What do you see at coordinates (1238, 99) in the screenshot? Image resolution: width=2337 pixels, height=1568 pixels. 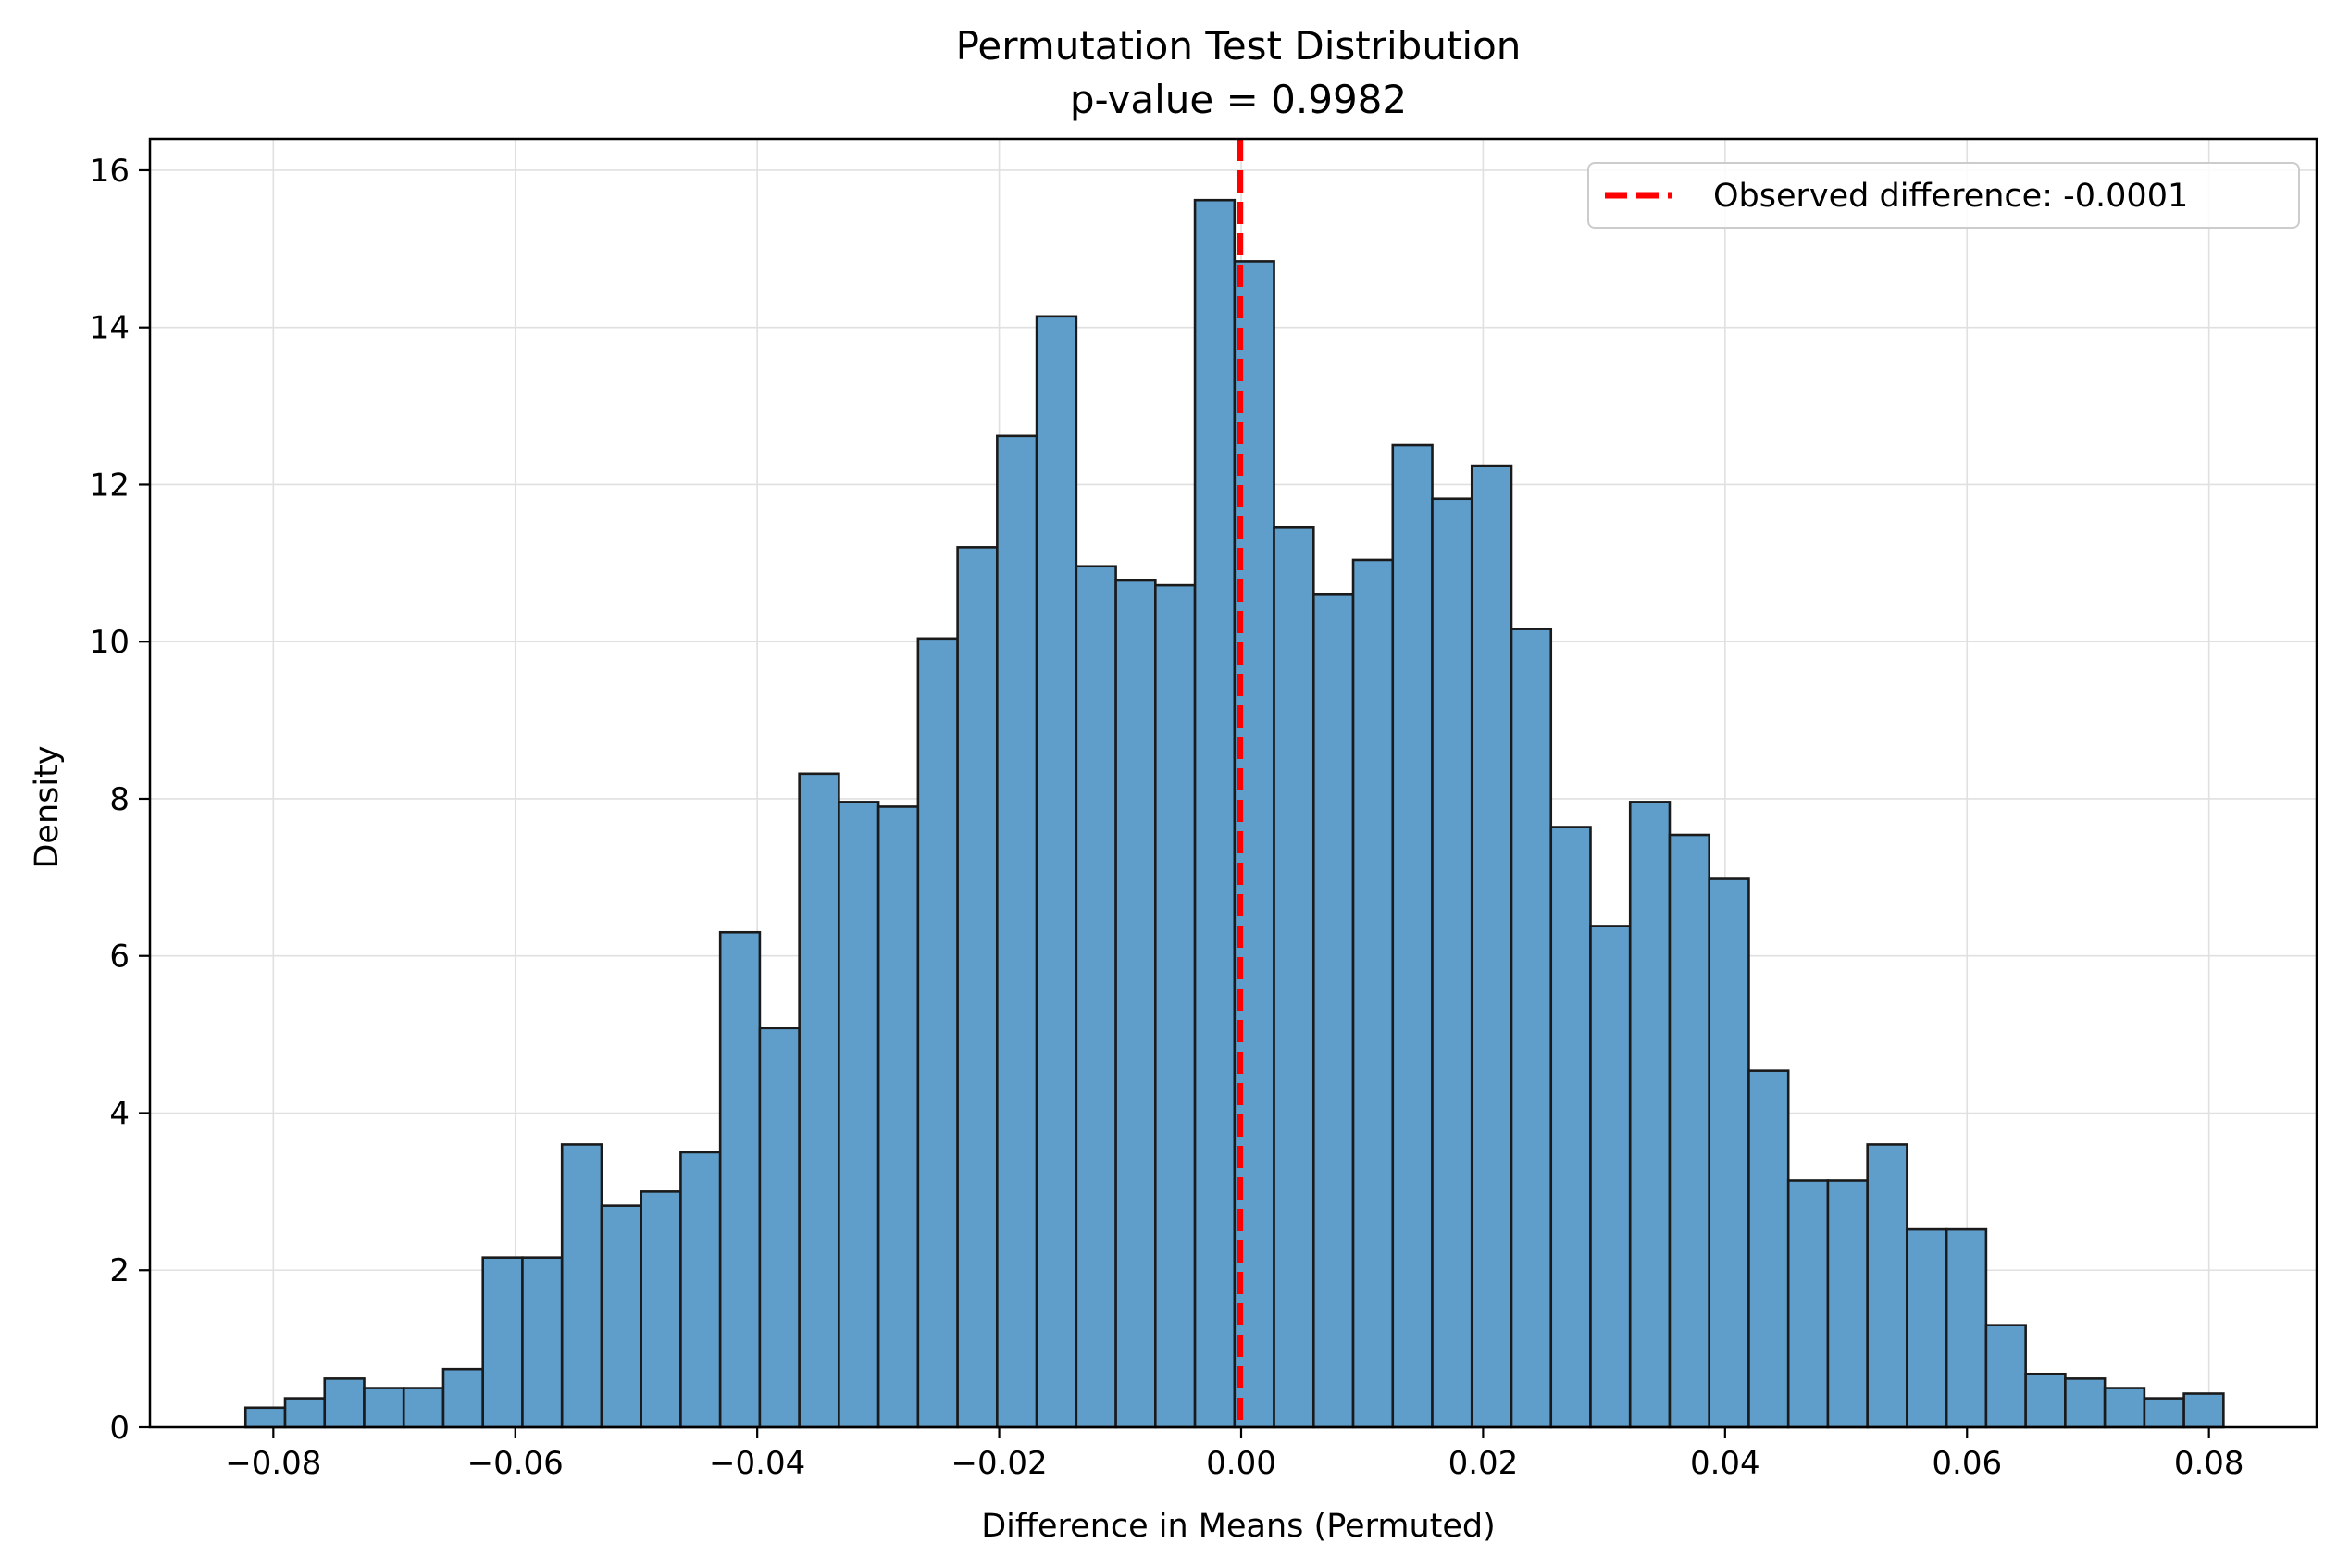 I see `chart-subtitle: p-value = 0.9982` at bounding box center [1238, 99].